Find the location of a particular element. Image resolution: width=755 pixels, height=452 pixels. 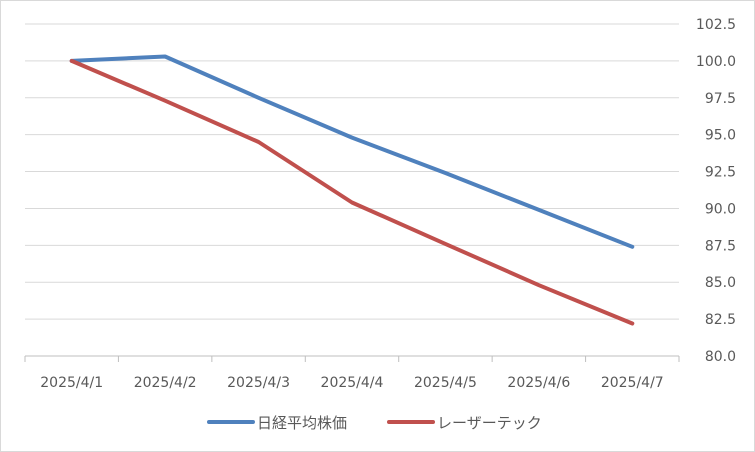

legend: 日経平均株価 レーザーテック is located at coordinates (374, 423).